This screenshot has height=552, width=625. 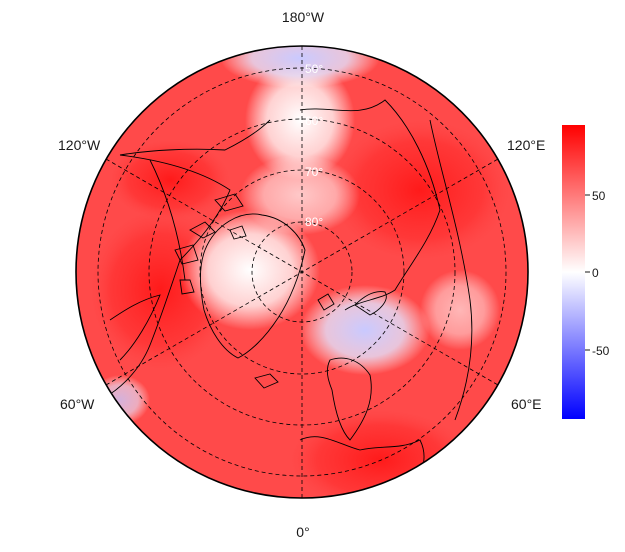 I want to click on lat-label-60: 60°, so click(x=314, y=121).